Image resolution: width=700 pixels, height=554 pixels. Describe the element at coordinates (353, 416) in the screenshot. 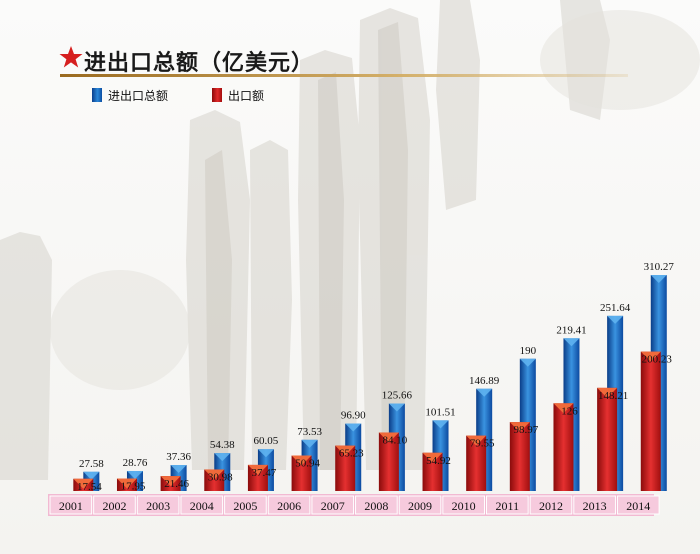

I see `data-label-total-2007: 96.90` at that location.